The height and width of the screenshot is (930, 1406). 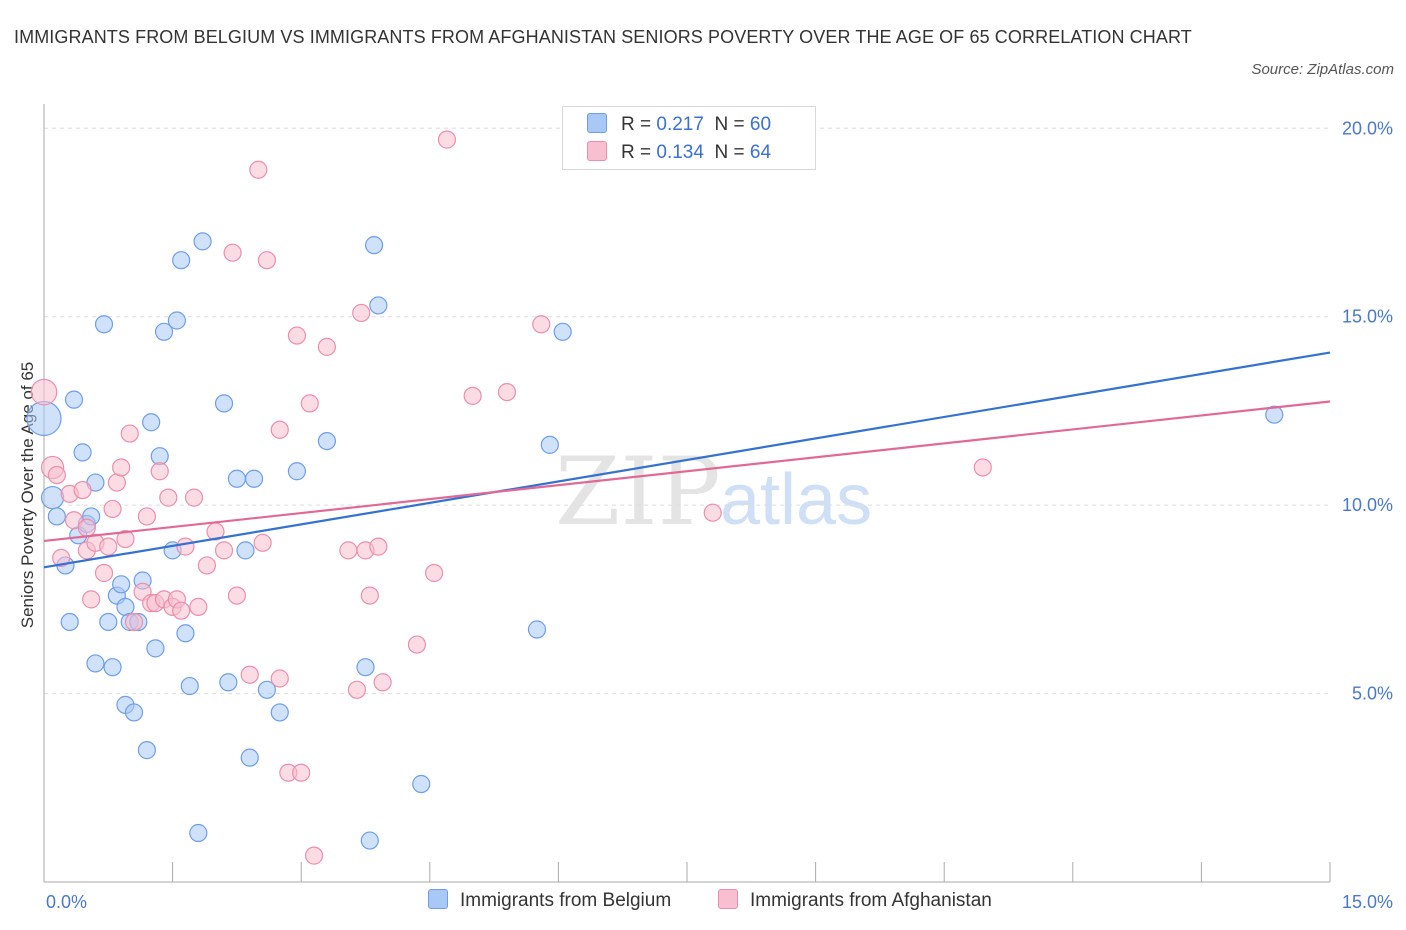 What do you see at coordinates (597, 151) in the screenshot?
I see `legend-swatch-afghanistan` at bounding box center [597, 151].